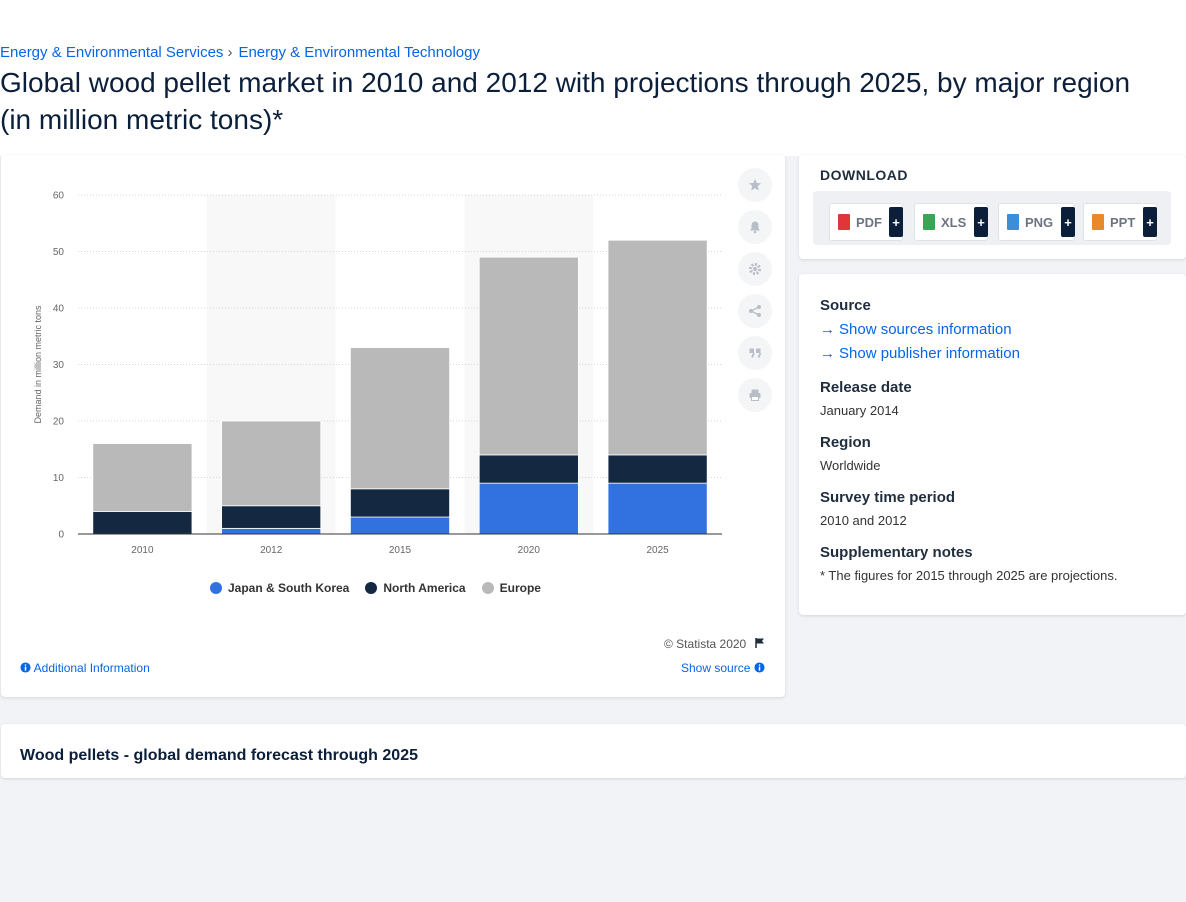  What do you see at coordinates (400, 550) in the screenshot?
I see `x-tick-label-2015: 2015` at bounding box center [400, 550].